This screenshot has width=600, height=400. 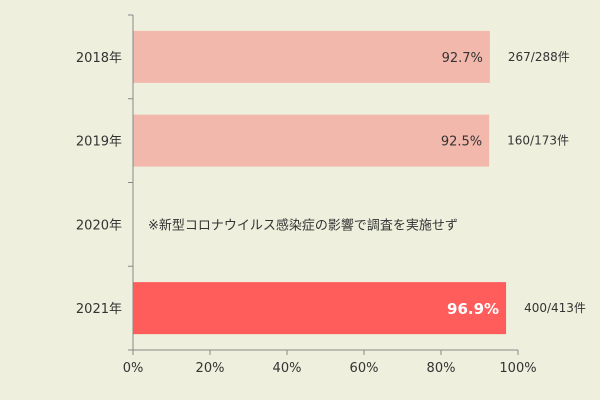 I want to click on x-tick-label: 20%, so click(x=210, y=368).